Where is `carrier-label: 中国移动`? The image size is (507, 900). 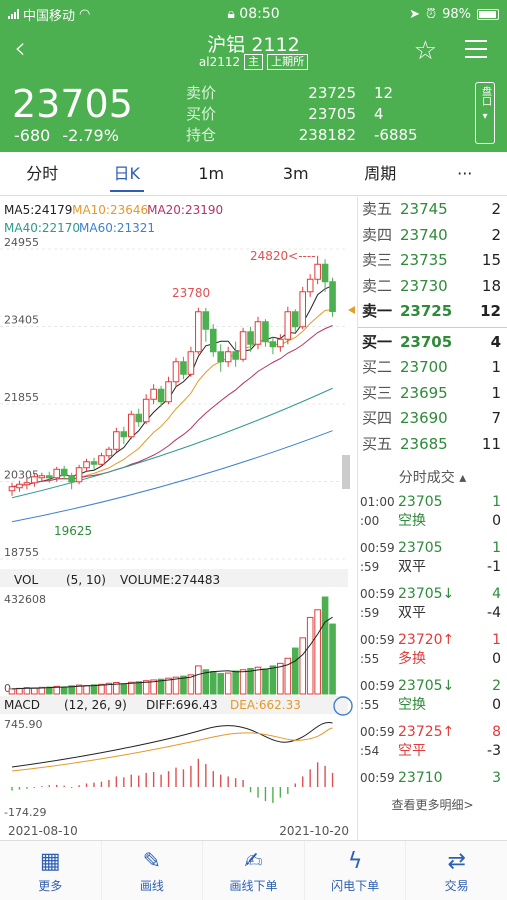 carrier-label: 中国移动 is located at coordinates (49, 16).